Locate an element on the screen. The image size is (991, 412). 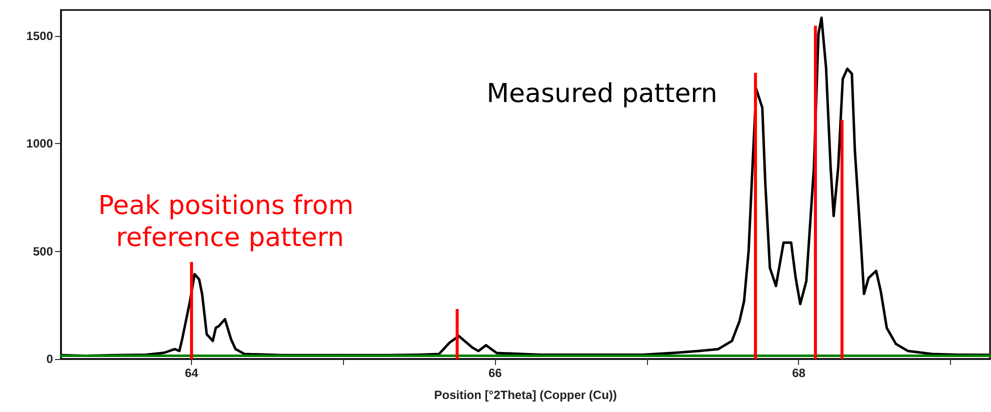
y-tick-label: 500 is located at coordinates (43, 251).